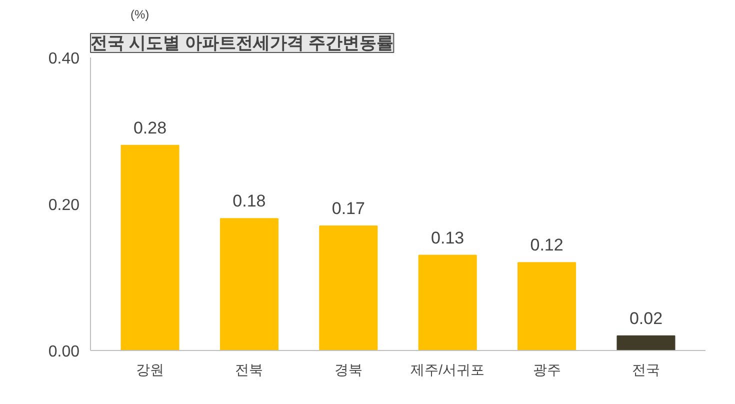 This screenshot has height=404, width=735. I want to click on x-tick-label: 강원, so click(150, 370).